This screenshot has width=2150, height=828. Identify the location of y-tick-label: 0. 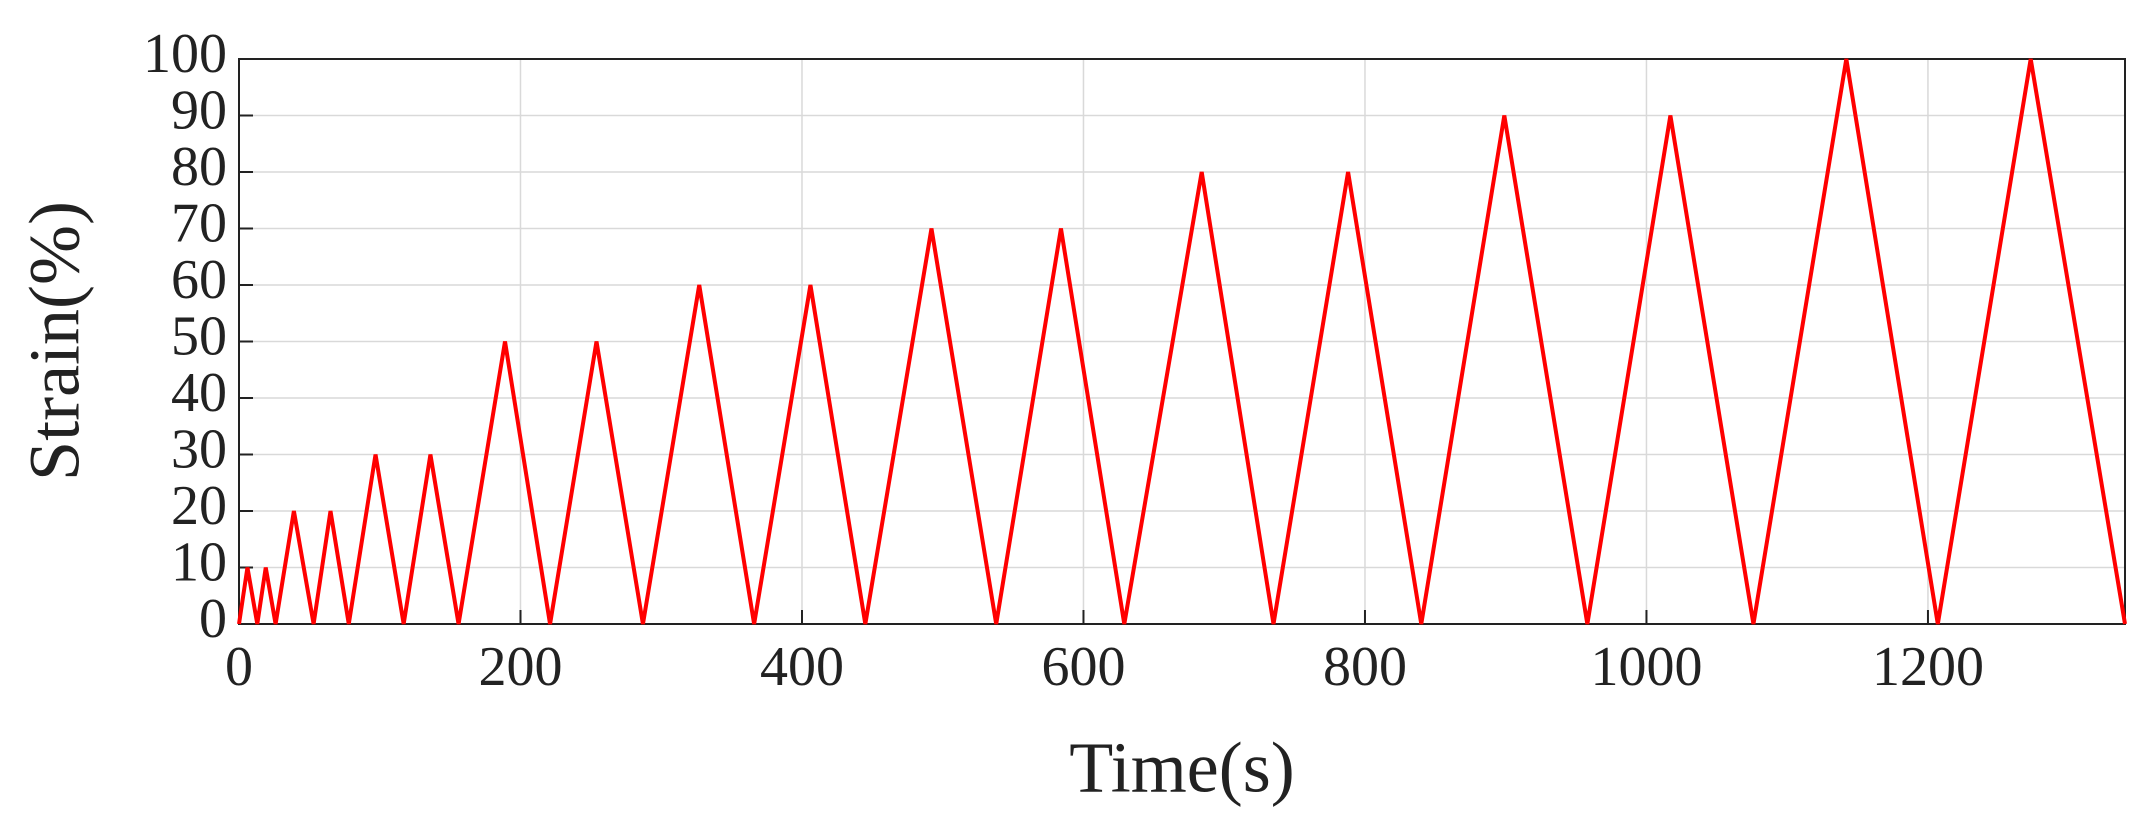
(213, 619).